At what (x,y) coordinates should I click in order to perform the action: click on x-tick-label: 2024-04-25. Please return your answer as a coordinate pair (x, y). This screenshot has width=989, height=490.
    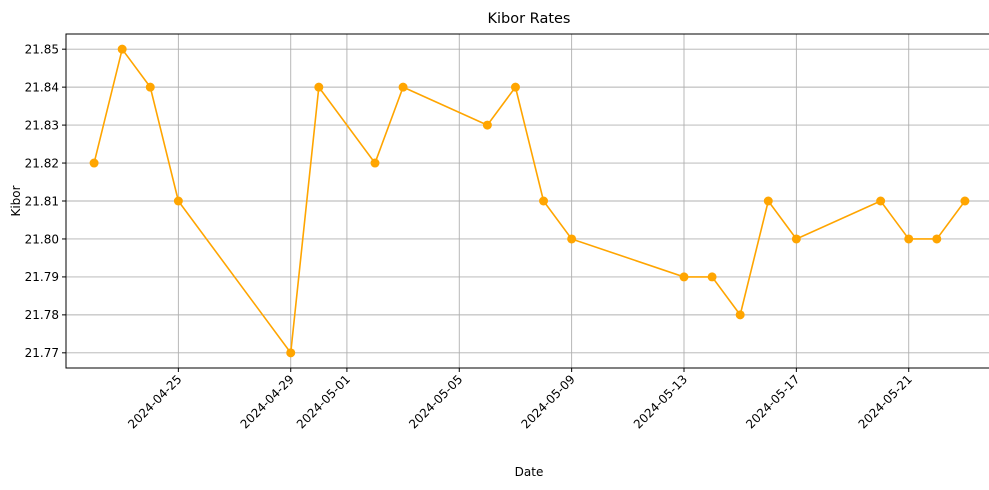
    Looking at the image, I should click on (154, 401).